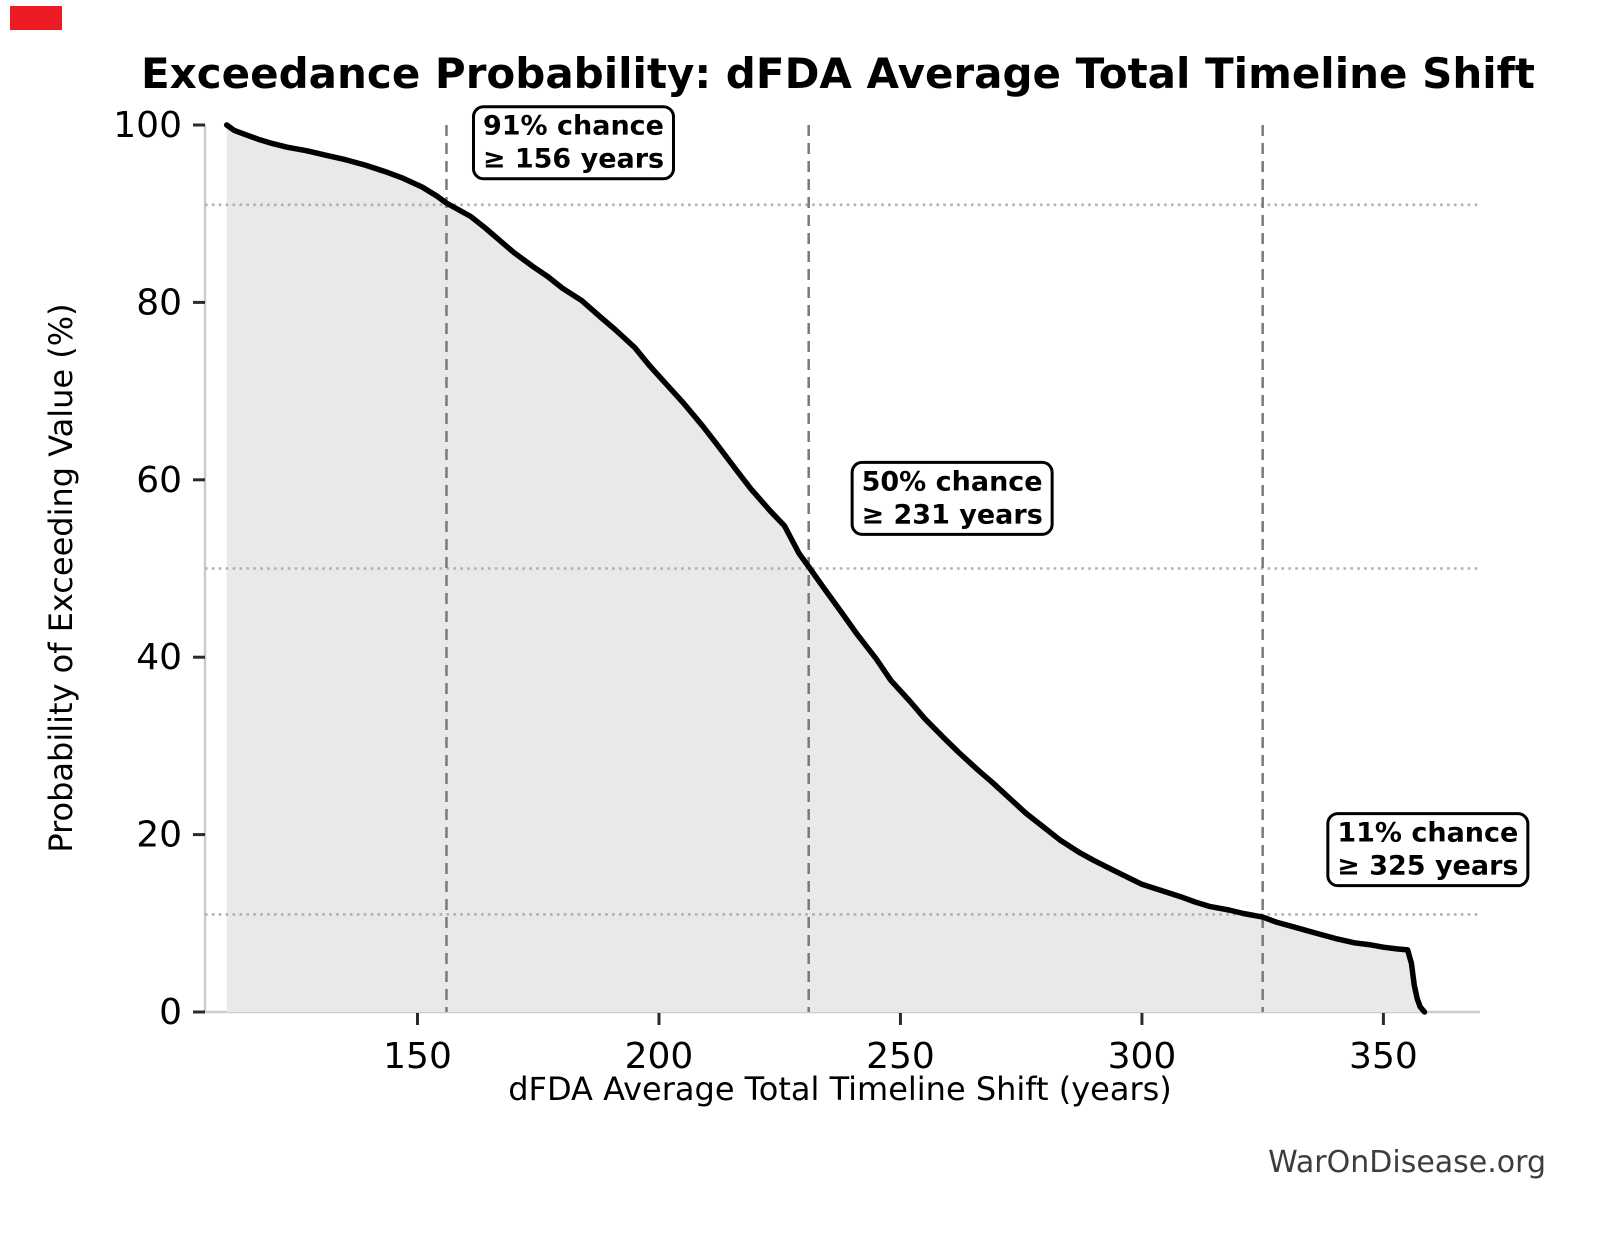  I want to click on annotation-11pct-line2: ≥ 325 years, so click(1427, 866).